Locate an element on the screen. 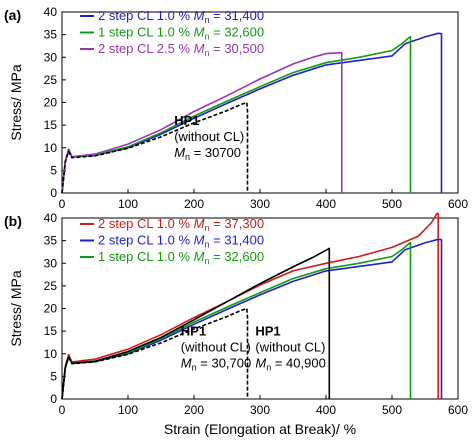  annotation-mn-value: = 30700 is located at coordinates (215, 152).